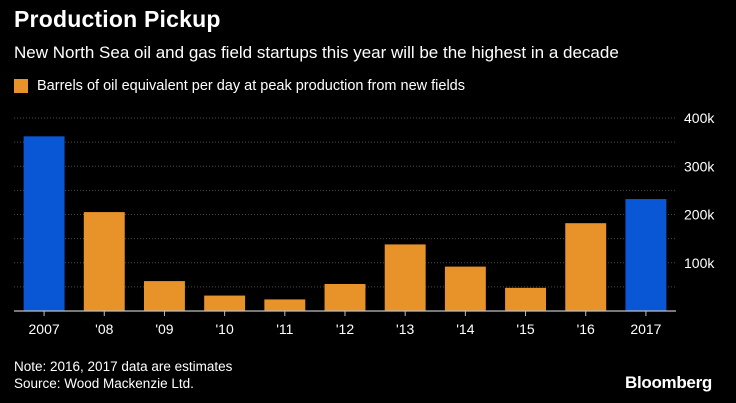  I want to click on x-tick-label: 2017, so click(645, 329).